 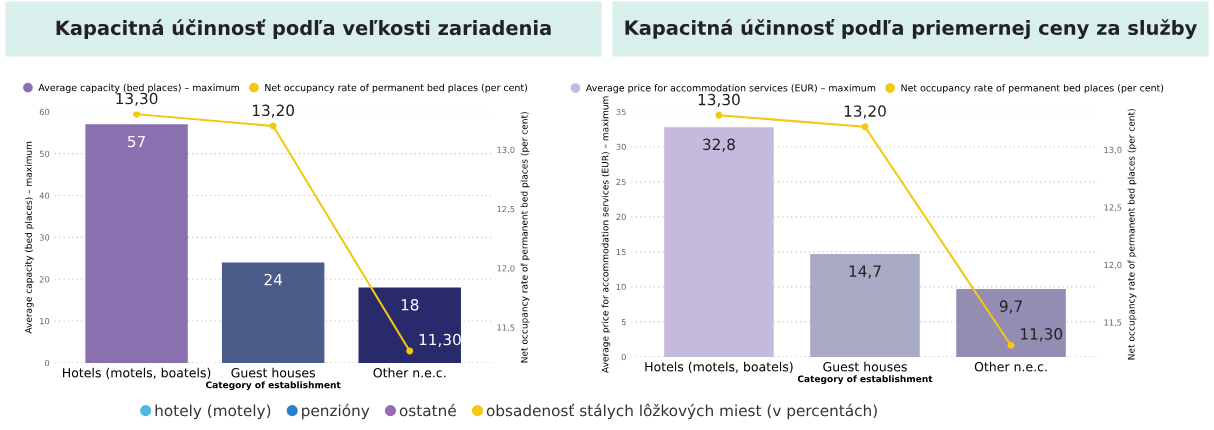 What do you see at coordinates (44, 112) in the screenshot?
I see `y-tick-label: 60` at bounding box center [44, 112].